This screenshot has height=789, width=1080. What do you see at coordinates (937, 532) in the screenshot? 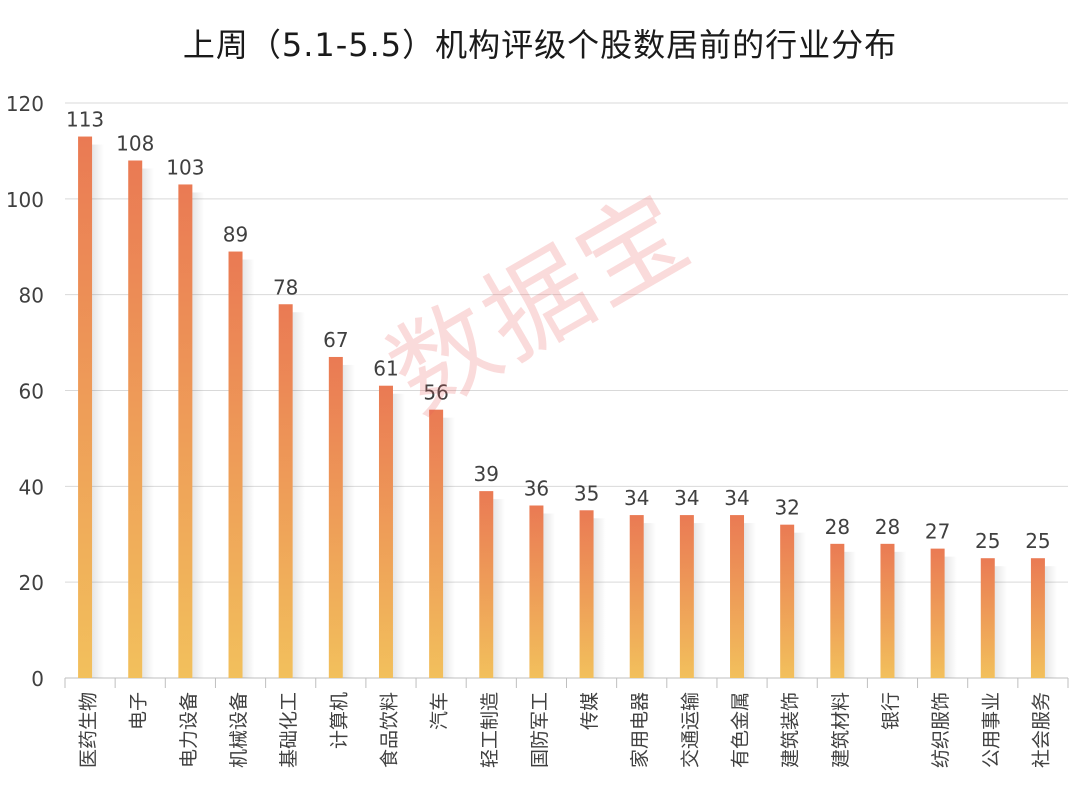
I see `data-label: 27` at bounding box center [937, 532].